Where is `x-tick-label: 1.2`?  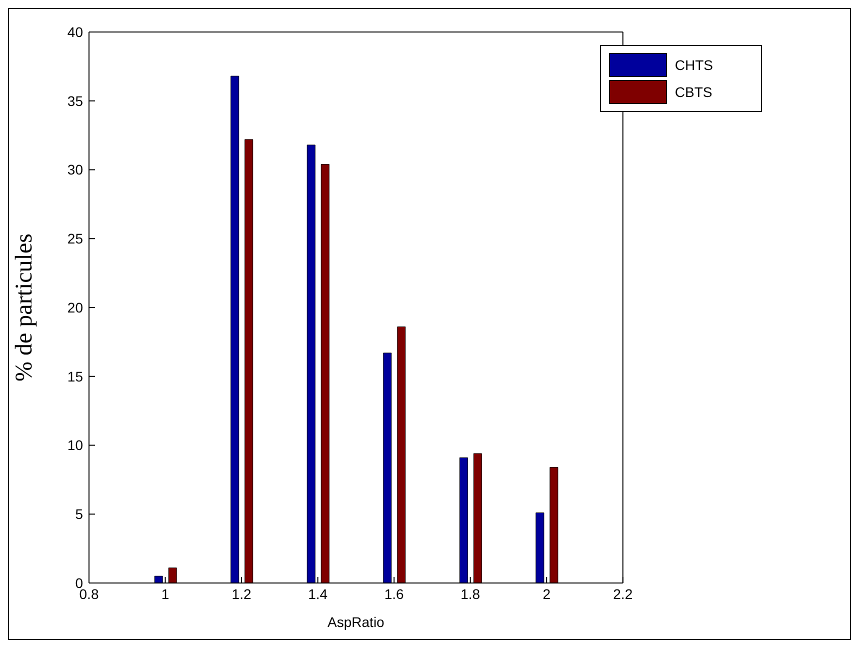
x-tick-label: 1.2 is located at coordinates (242, 594).